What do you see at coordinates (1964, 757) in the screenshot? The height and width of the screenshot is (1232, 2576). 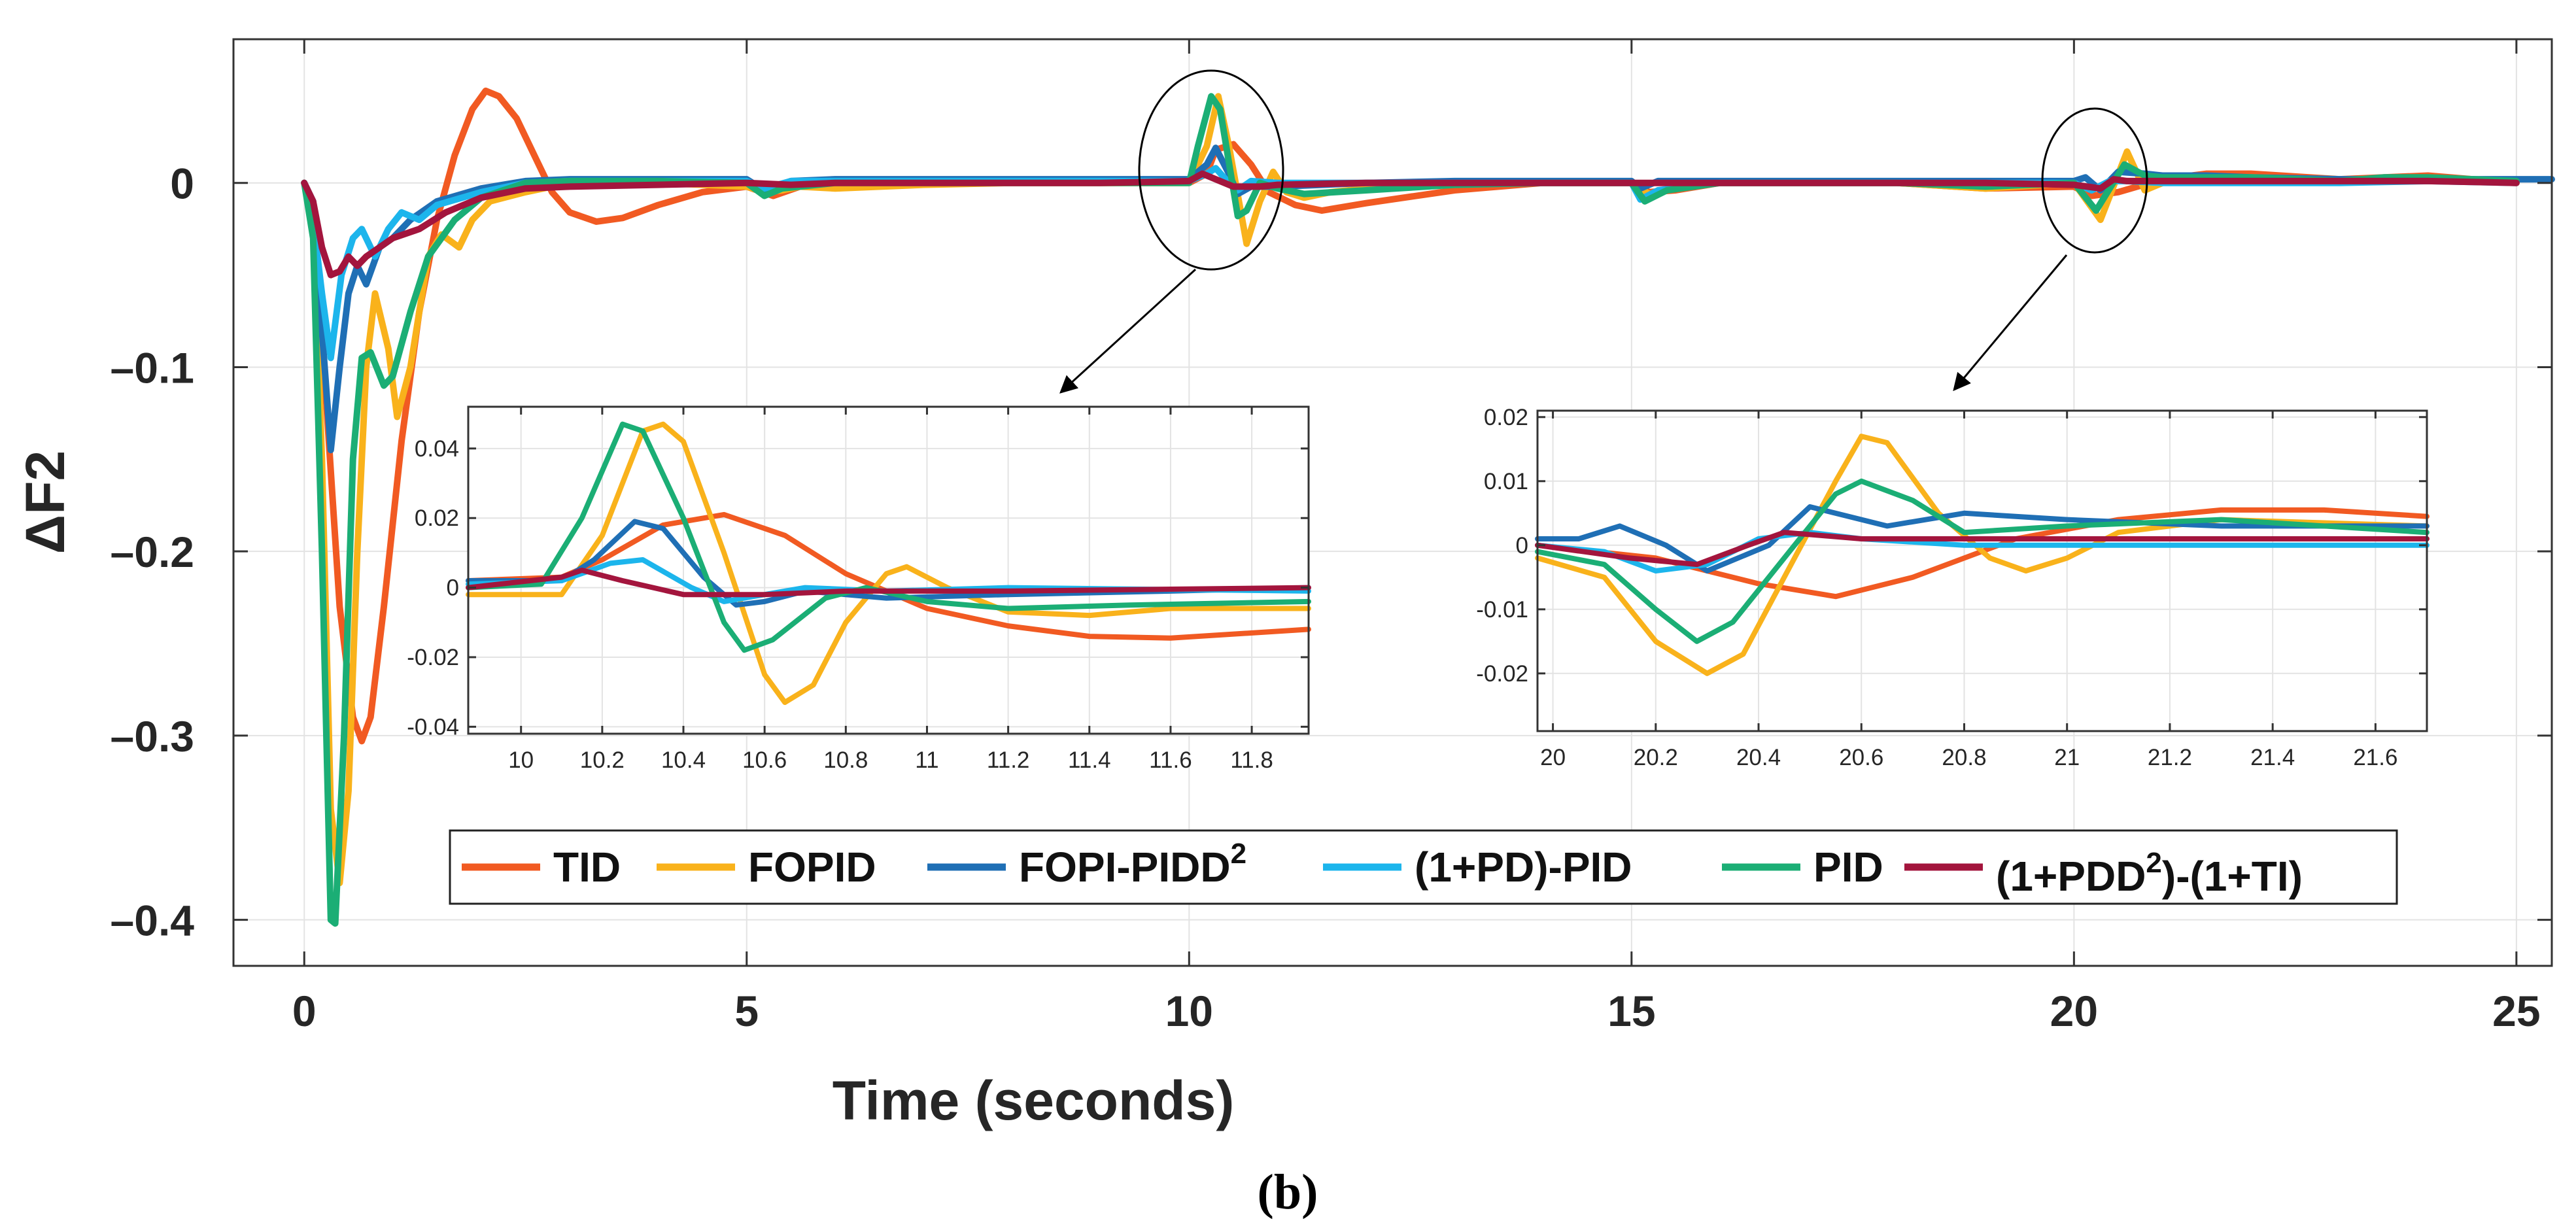 I see `inset-2-x-tick-label: 20.8` at bounding box center [1964, 757].